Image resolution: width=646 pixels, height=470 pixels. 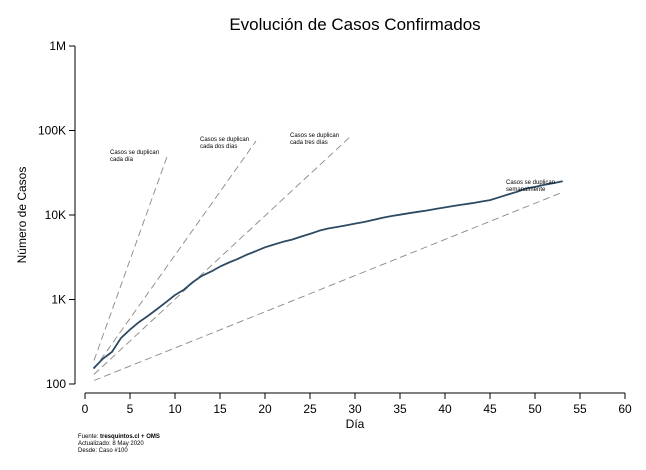 What do you see at coordinates (175, 409) in the screenshot?
I see `x-tick-label: 10` at bounding box center [175, 409].